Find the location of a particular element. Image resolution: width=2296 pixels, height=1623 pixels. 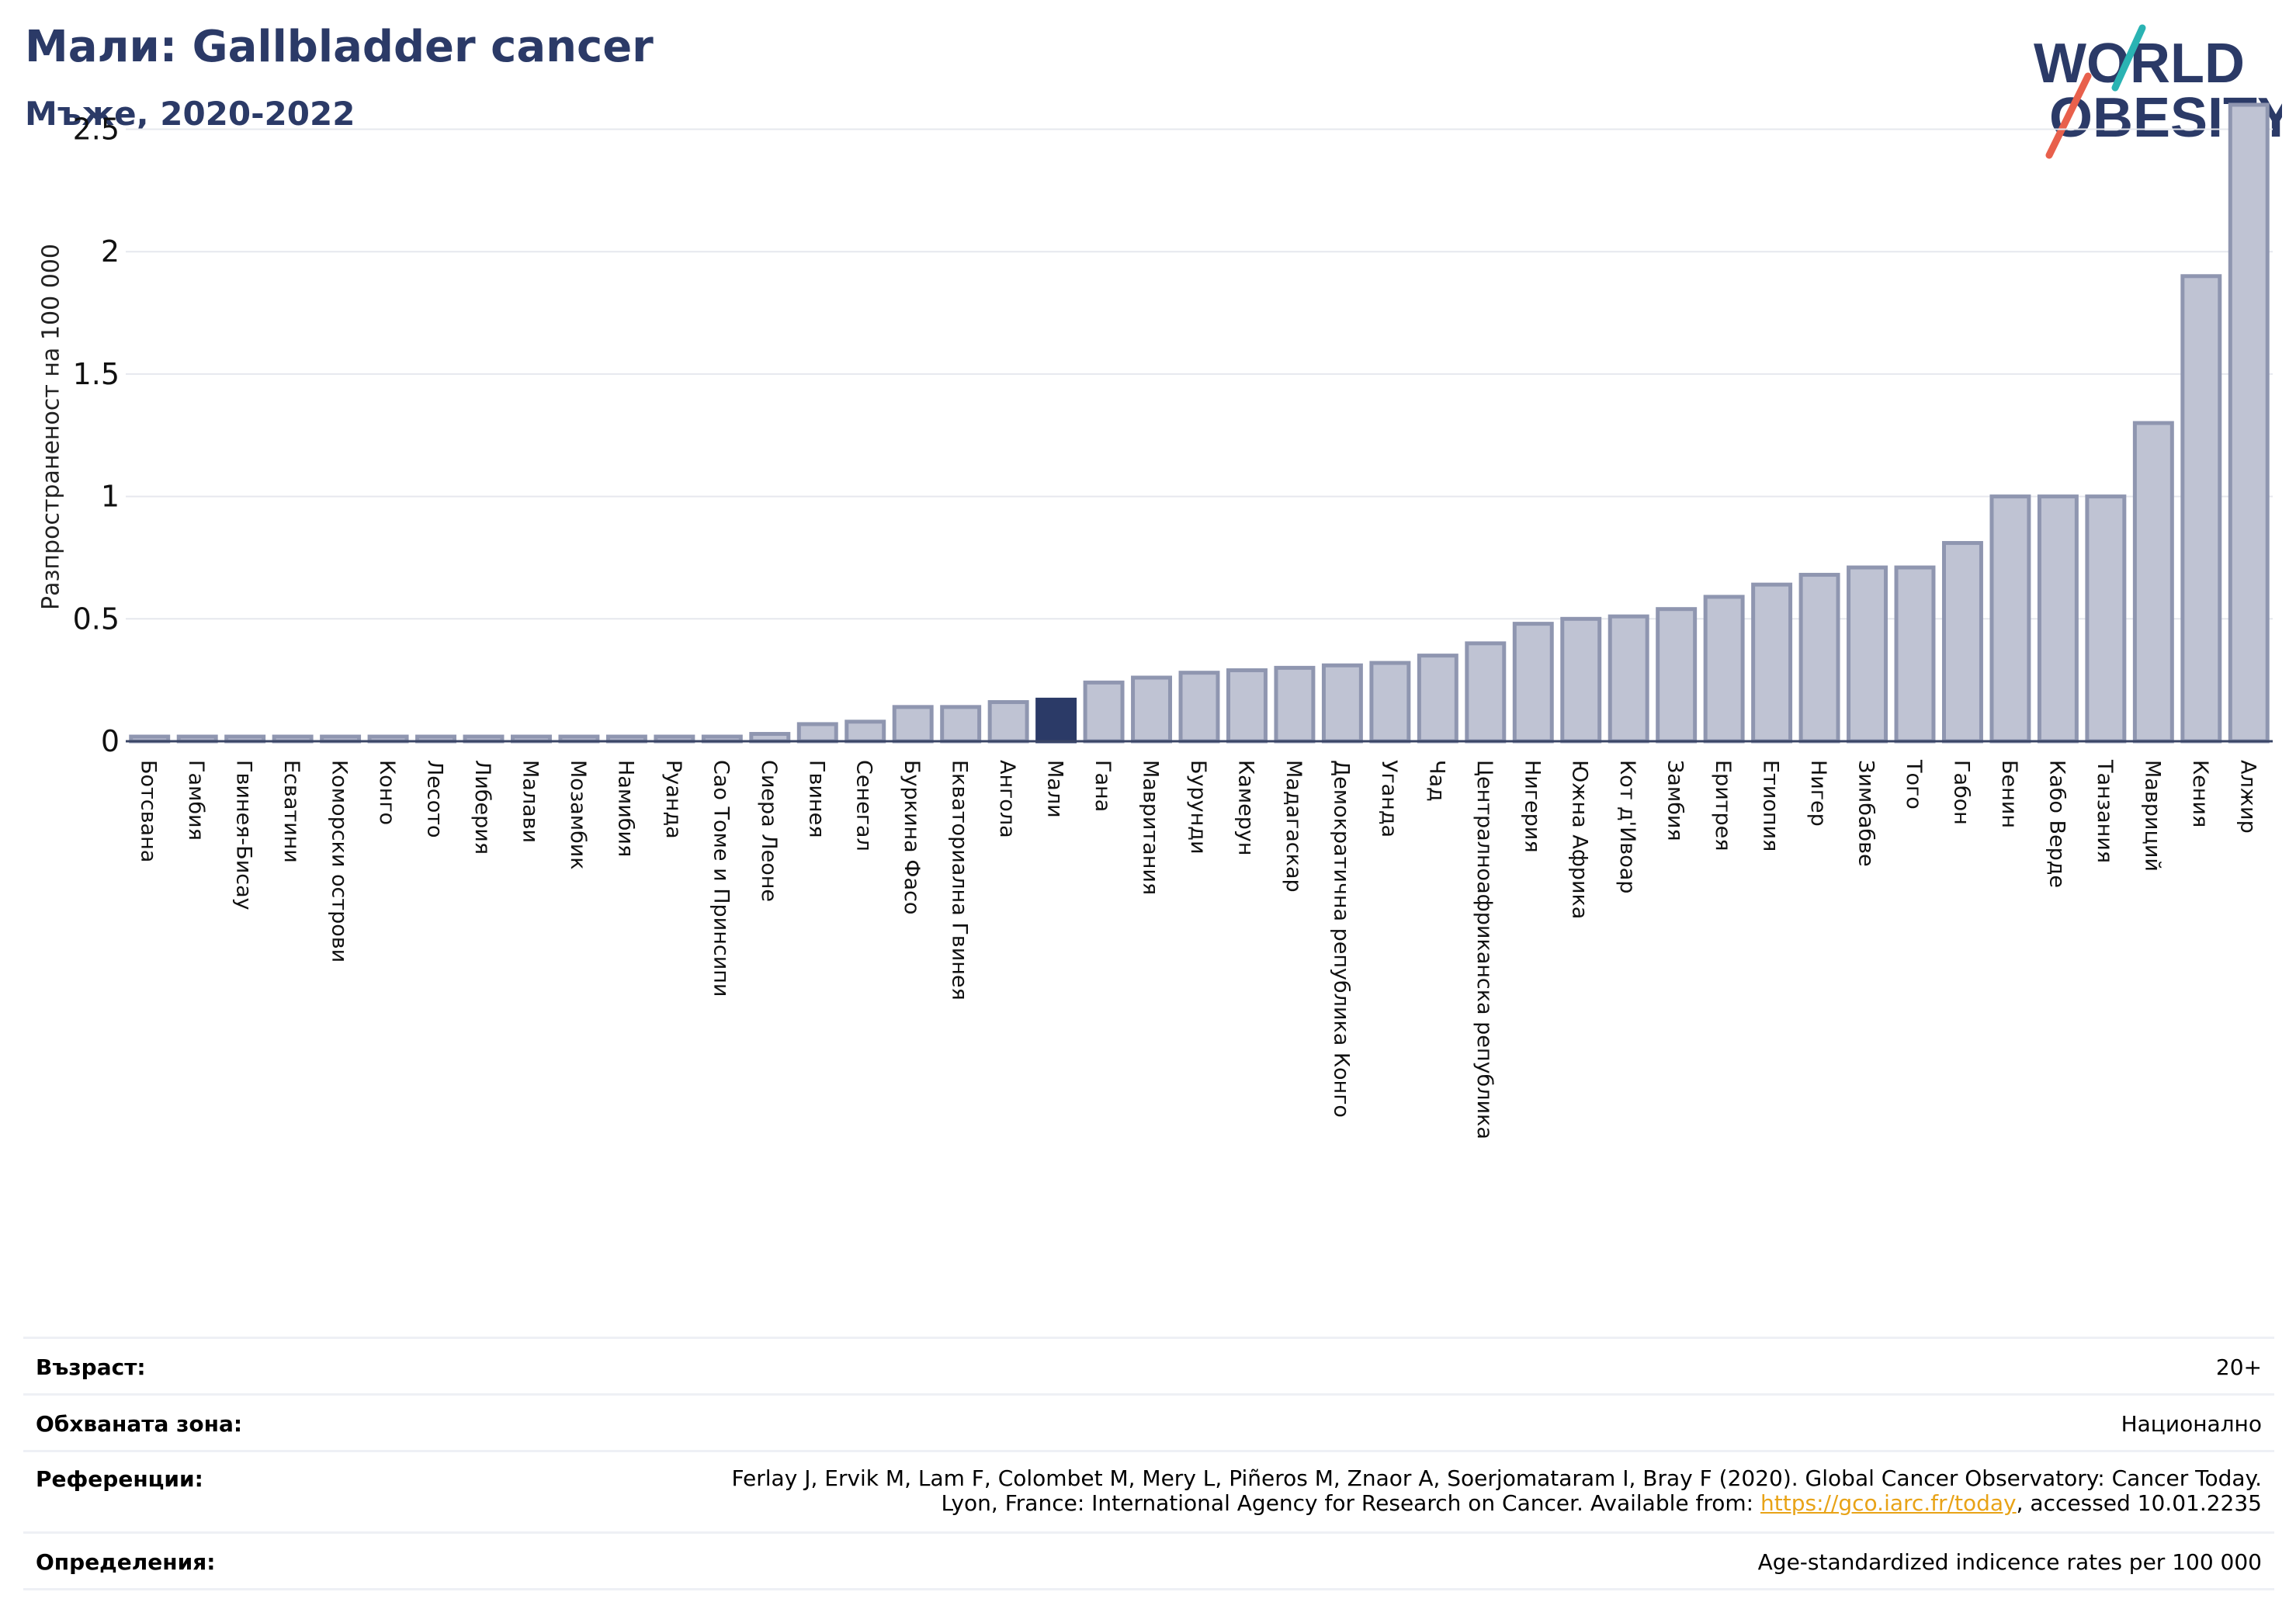

y-tick-label: 1.5 is located at coordinates (96, 374).